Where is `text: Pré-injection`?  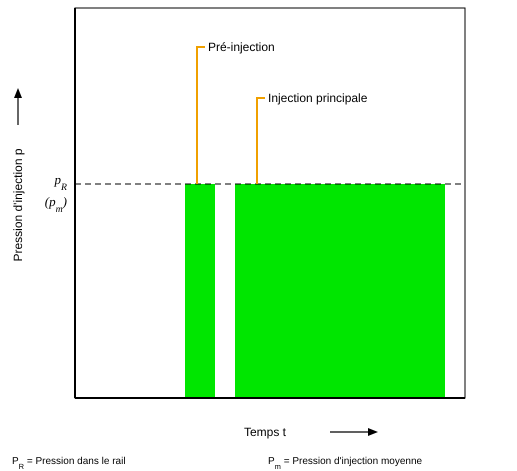 text: Pré-injection is located at coordinates (241, 47).